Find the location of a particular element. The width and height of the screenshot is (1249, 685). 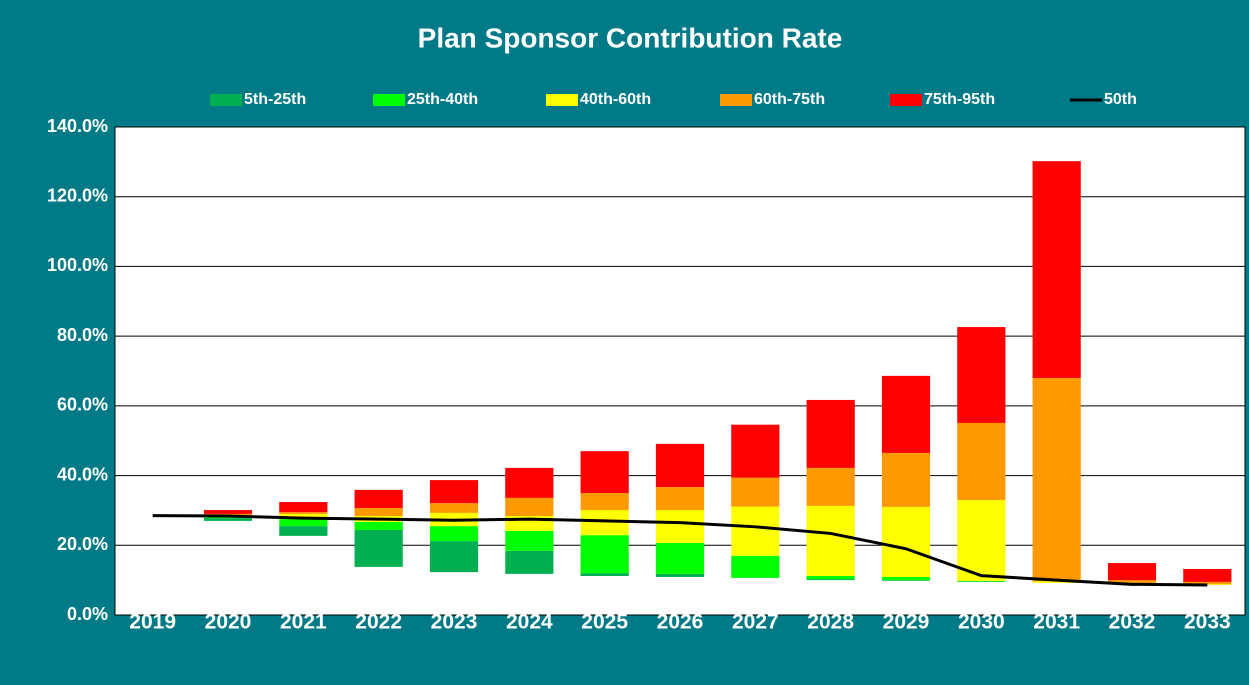

legend-label: 60th-75th is located at coordinates (789, 99).